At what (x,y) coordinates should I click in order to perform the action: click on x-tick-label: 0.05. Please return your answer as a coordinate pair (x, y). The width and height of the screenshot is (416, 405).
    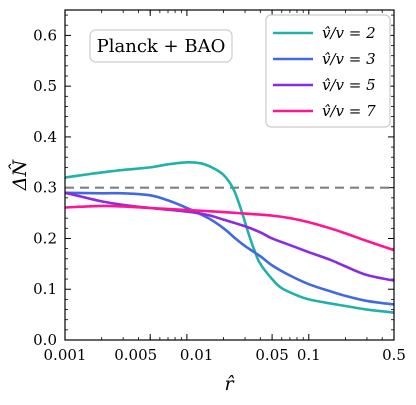
    Looking at the image, I should click on (271, 355).